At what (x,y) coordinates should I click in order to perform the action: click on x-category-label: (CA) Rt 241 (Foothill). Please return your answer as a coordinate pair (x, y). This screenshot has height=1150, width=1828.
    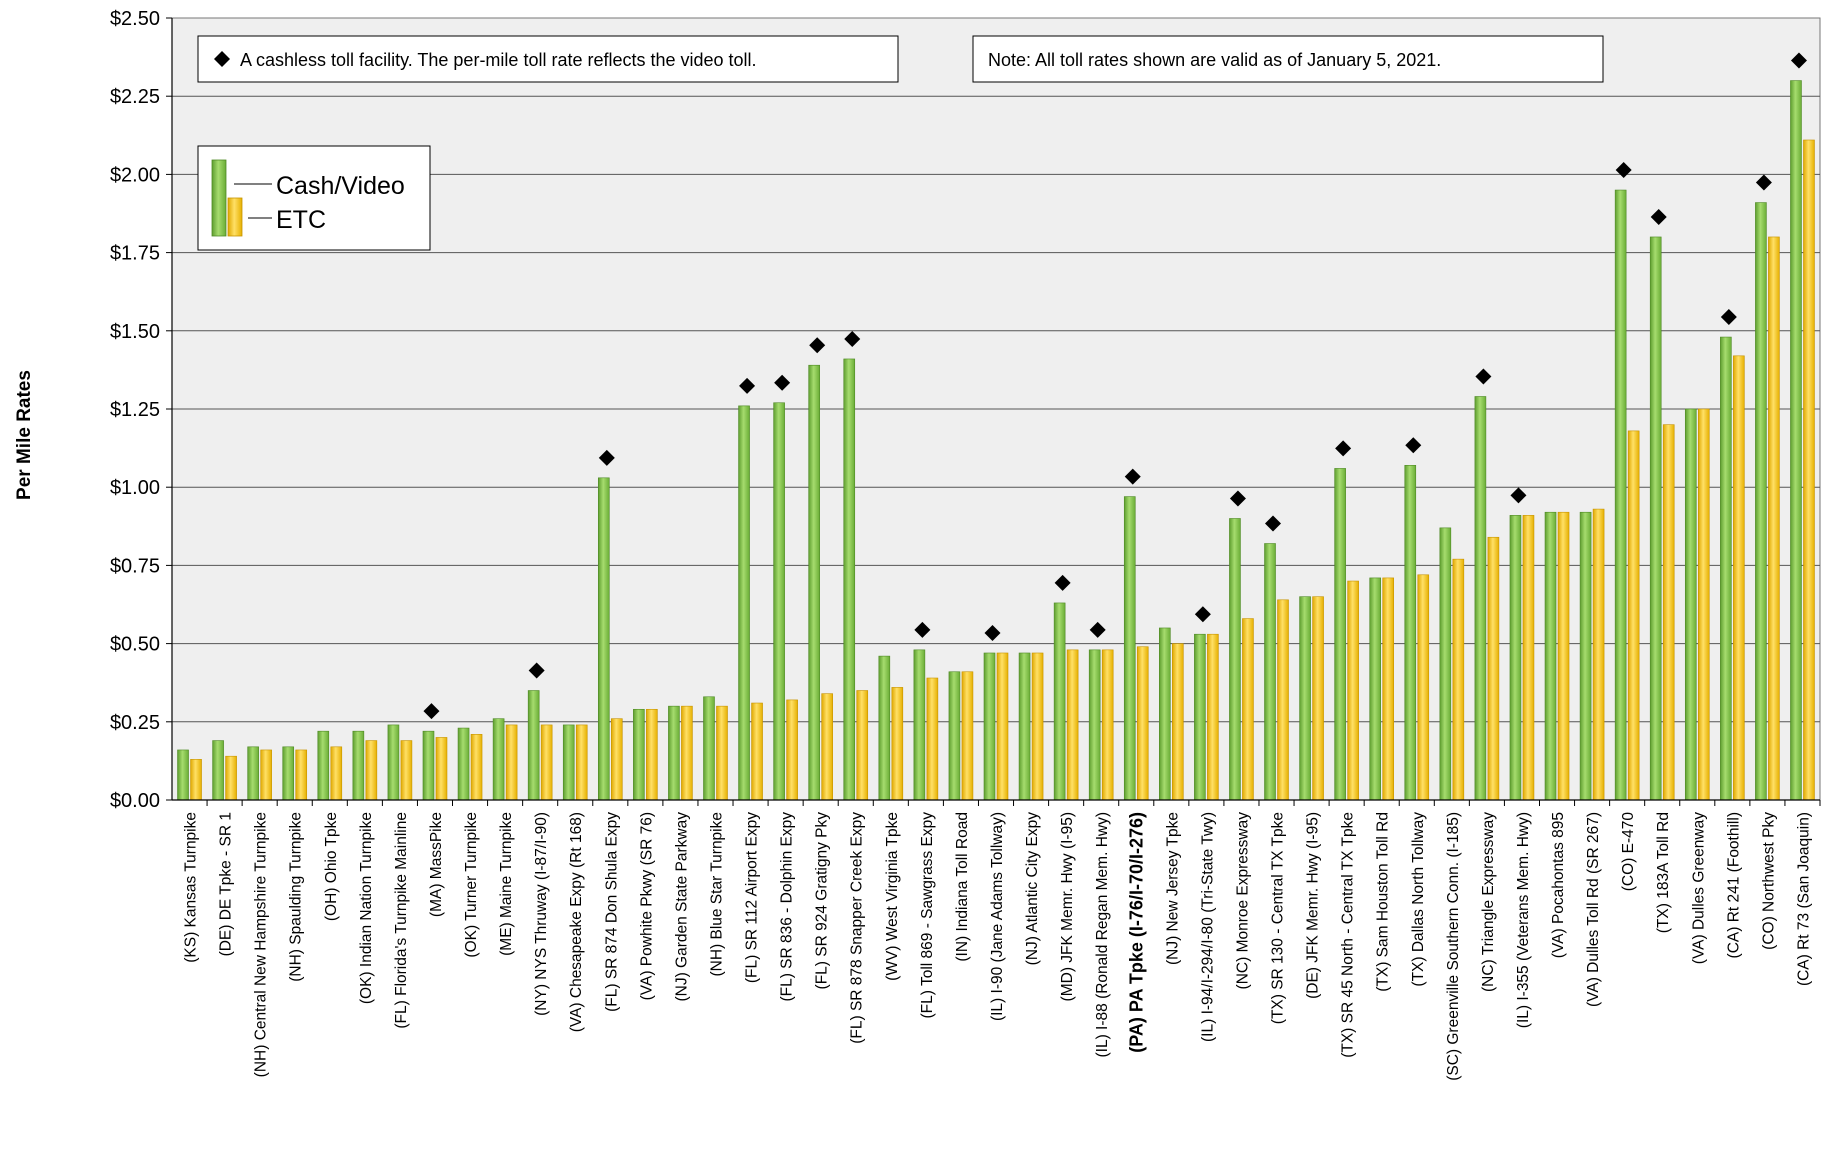
    Looking at the image, I should click on (1733, 885).